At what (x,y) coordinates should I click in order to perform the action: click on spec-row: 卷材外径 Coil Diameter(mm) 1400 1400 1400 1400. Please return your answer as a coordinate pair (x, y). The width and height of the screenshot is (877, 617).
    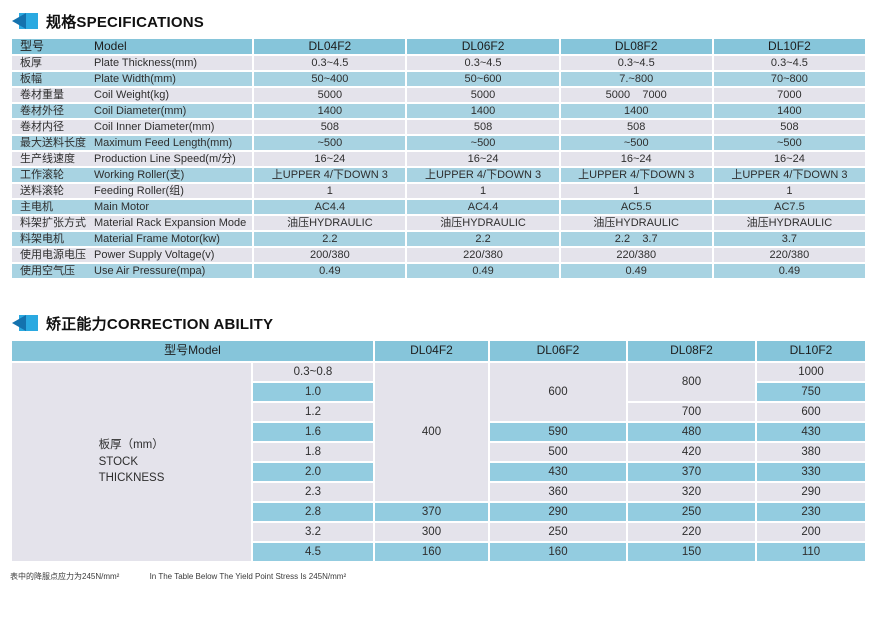
    Looking at the image, I should click on (438, 111).